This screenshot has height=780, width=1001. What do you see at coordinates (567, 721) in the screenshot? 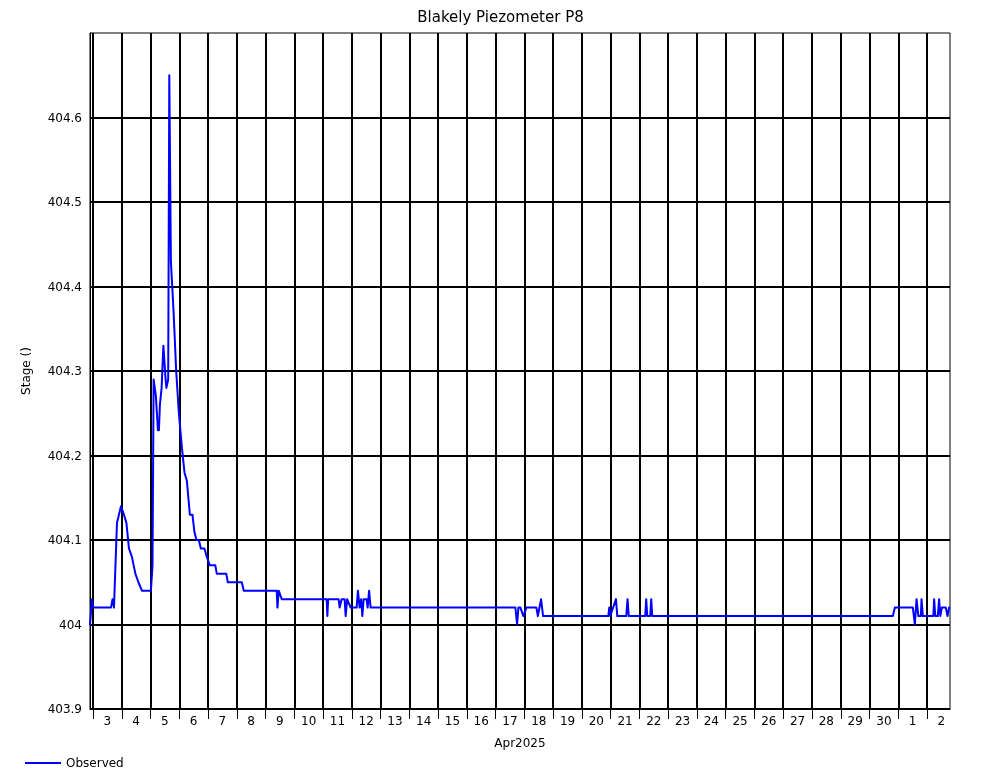
I see `x-tick-label: 19` at bounding box center [567, 721].